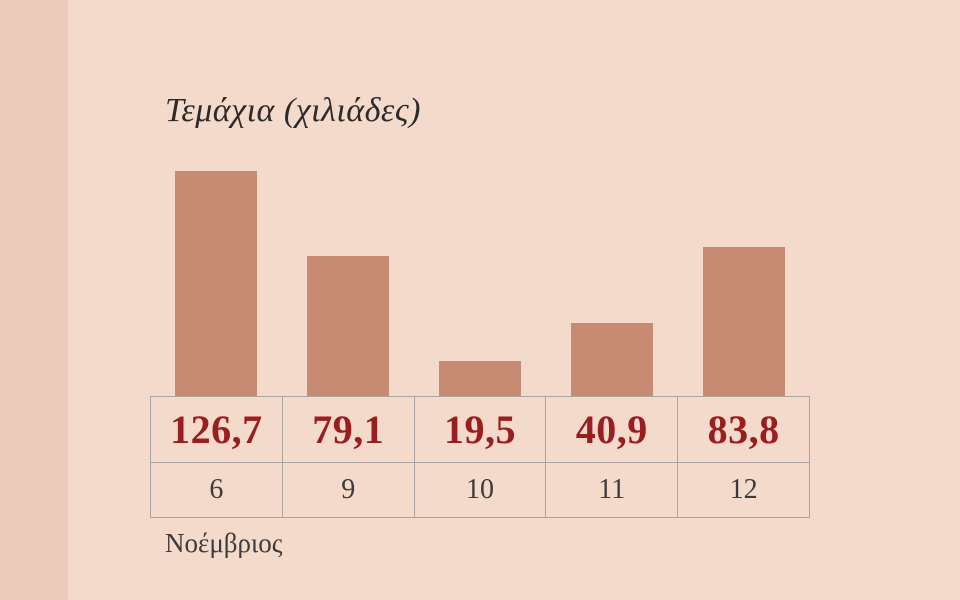 This screenshot has height=600, width=960. Describe the element at coordinates (744, 490) in the screenshot. I see `x-tick-label: 12` at that location.